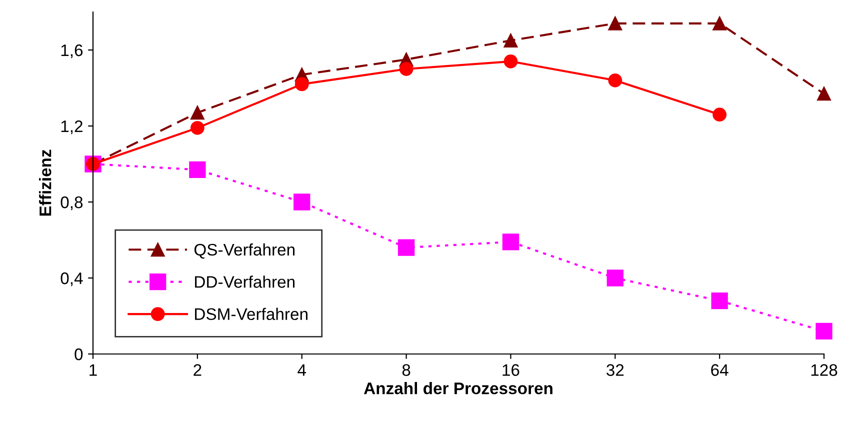 This screenshot has height=421, width=844. I want to click on y-tick-label: 1,6, so click(72, 51).